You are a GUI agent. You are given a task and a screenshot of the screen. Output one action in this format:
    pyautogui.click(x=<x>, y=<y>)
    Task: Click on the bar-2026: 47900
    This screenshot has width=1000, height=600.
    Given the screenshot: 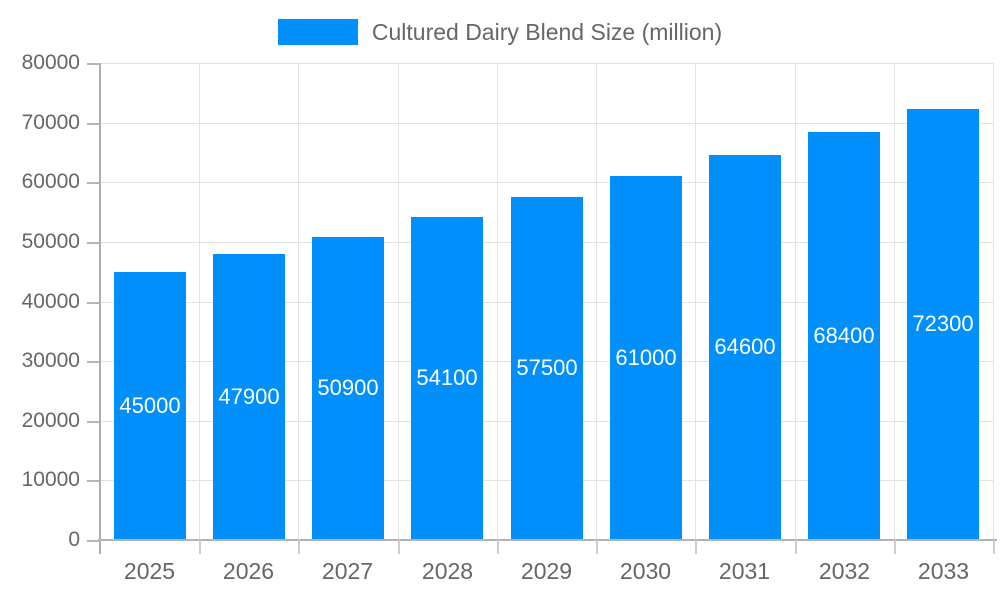 What is the action you would take?
    pyautogui.click(x=249, y=396)
    